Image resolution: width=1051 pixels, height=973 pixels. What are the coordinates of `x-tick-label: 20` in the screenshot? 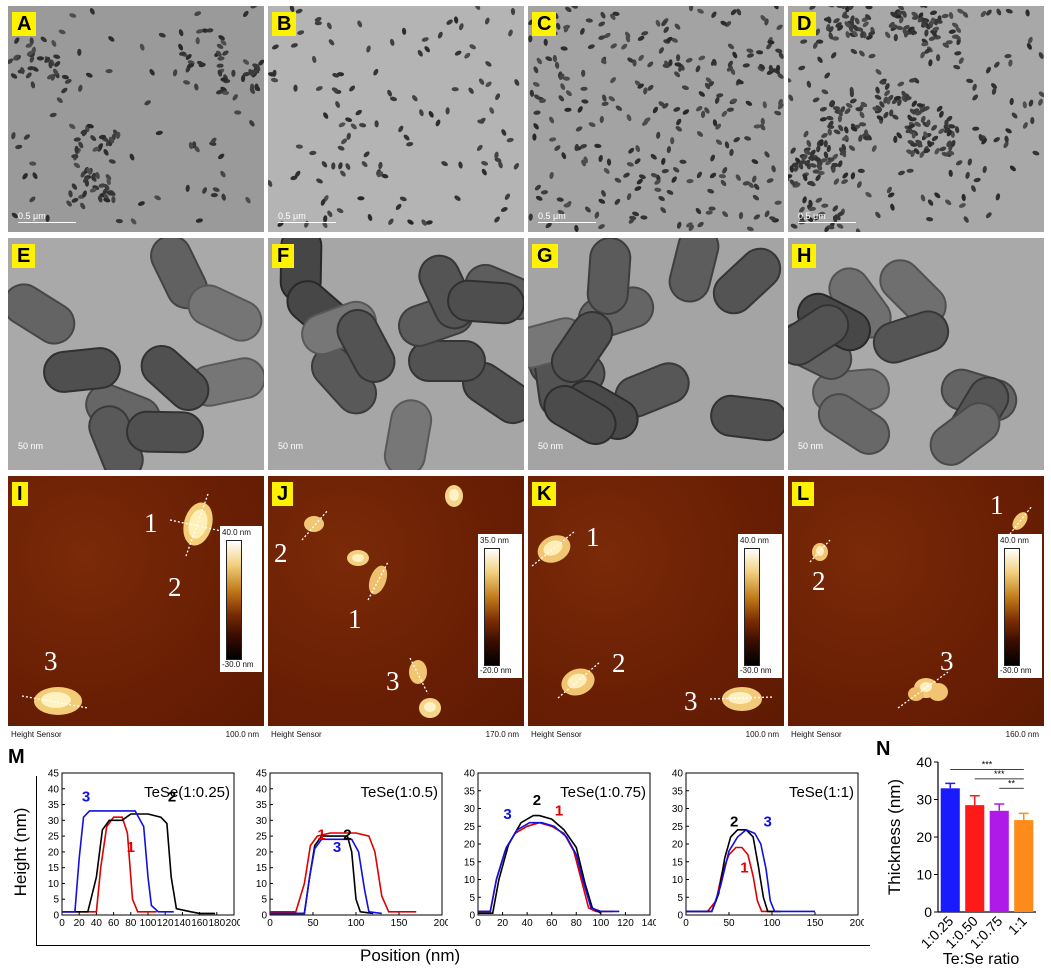 It's located at (503, 923).